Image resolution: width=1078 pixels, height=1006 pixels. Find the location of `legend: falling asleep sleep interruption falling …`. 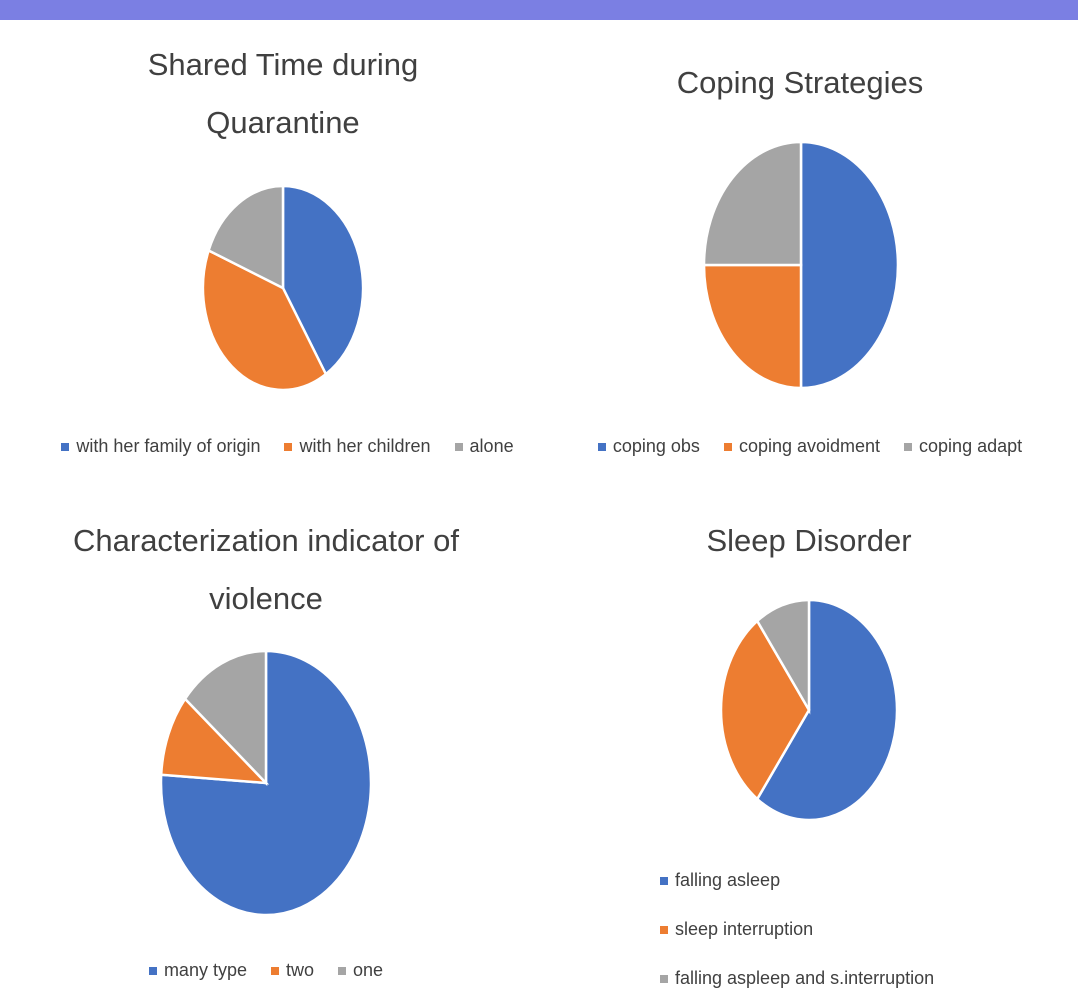

legend: falling asleep sleep interruption falling … is located at coordinates (860, 929).